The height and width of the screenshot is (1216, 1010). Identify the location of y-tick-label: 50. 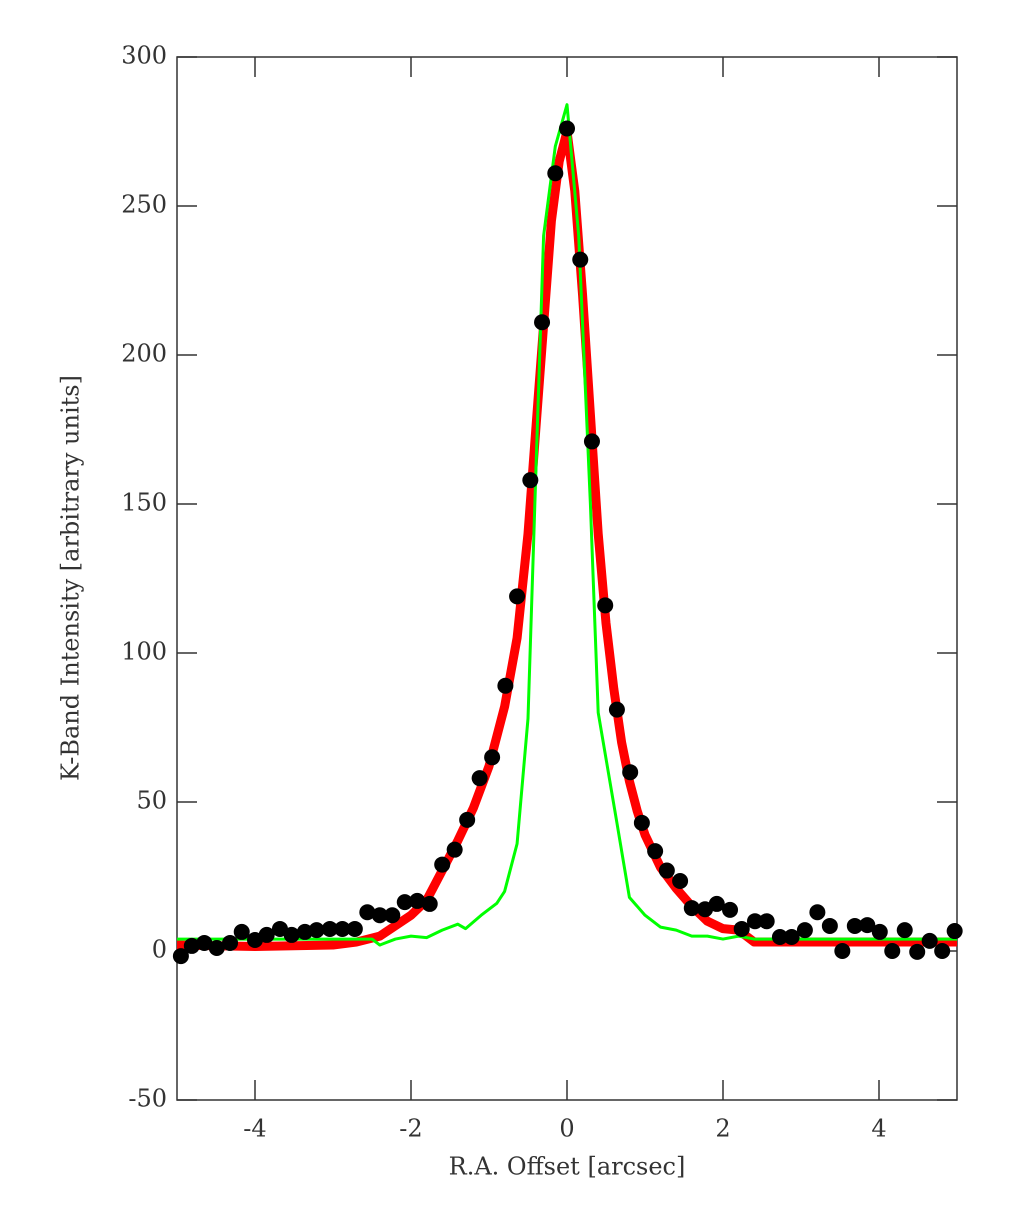
(151, 801).